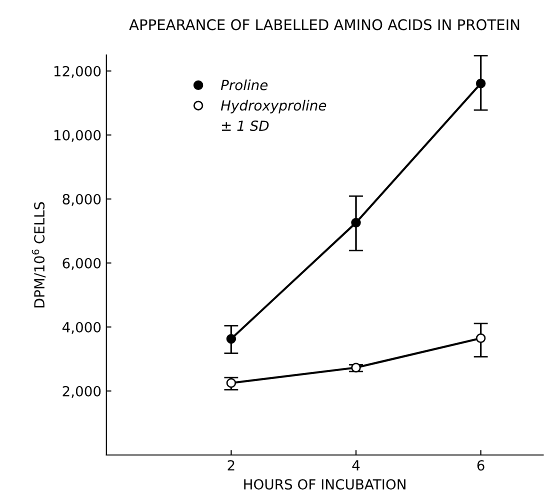  Describe the element at coordinates (231, 465) in the screenshot. I see `x-tick-label: 2` at that location.